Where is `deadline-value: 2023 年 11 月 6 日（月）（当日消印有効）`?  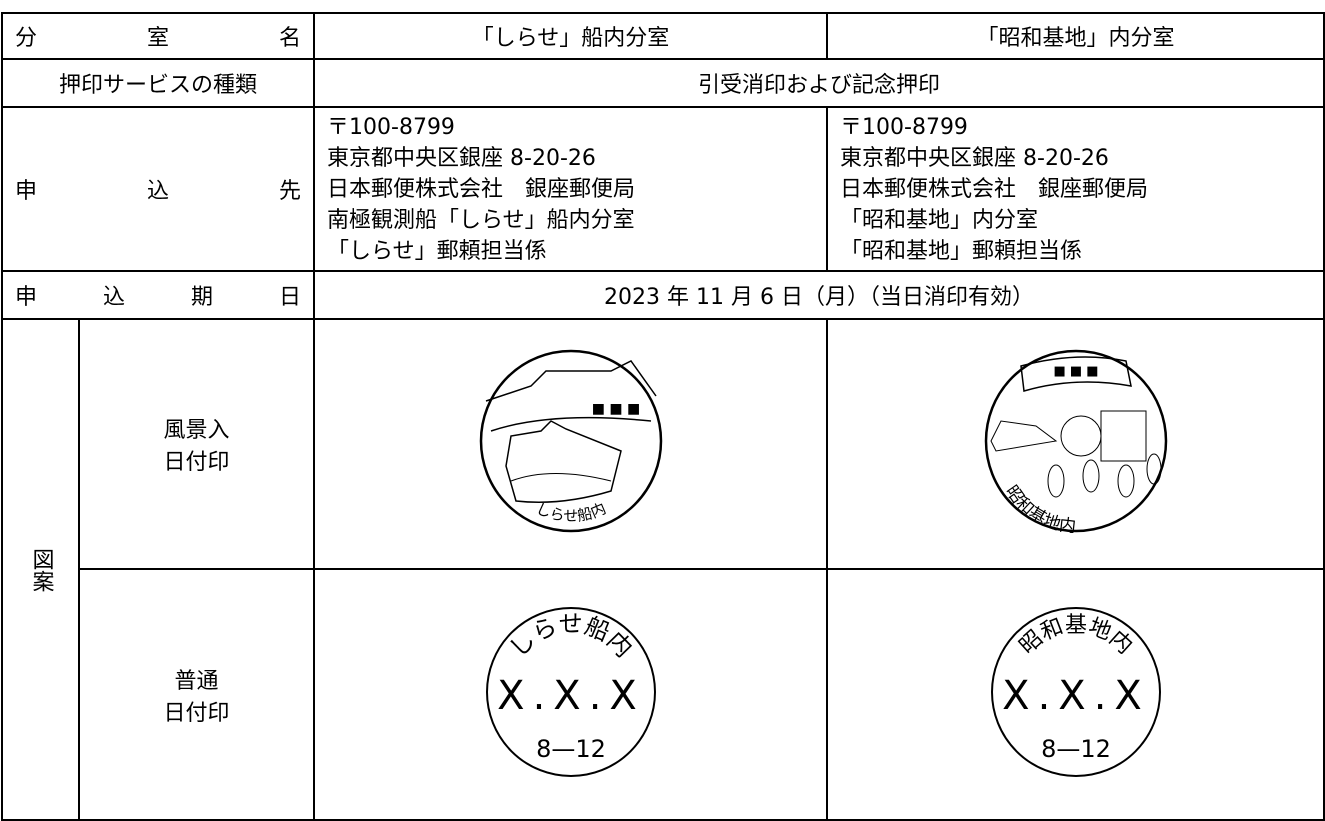
deadline-value: 2023 年 11 月 6 日（月）（当日消印有効） is located at coordinates (819, 295).